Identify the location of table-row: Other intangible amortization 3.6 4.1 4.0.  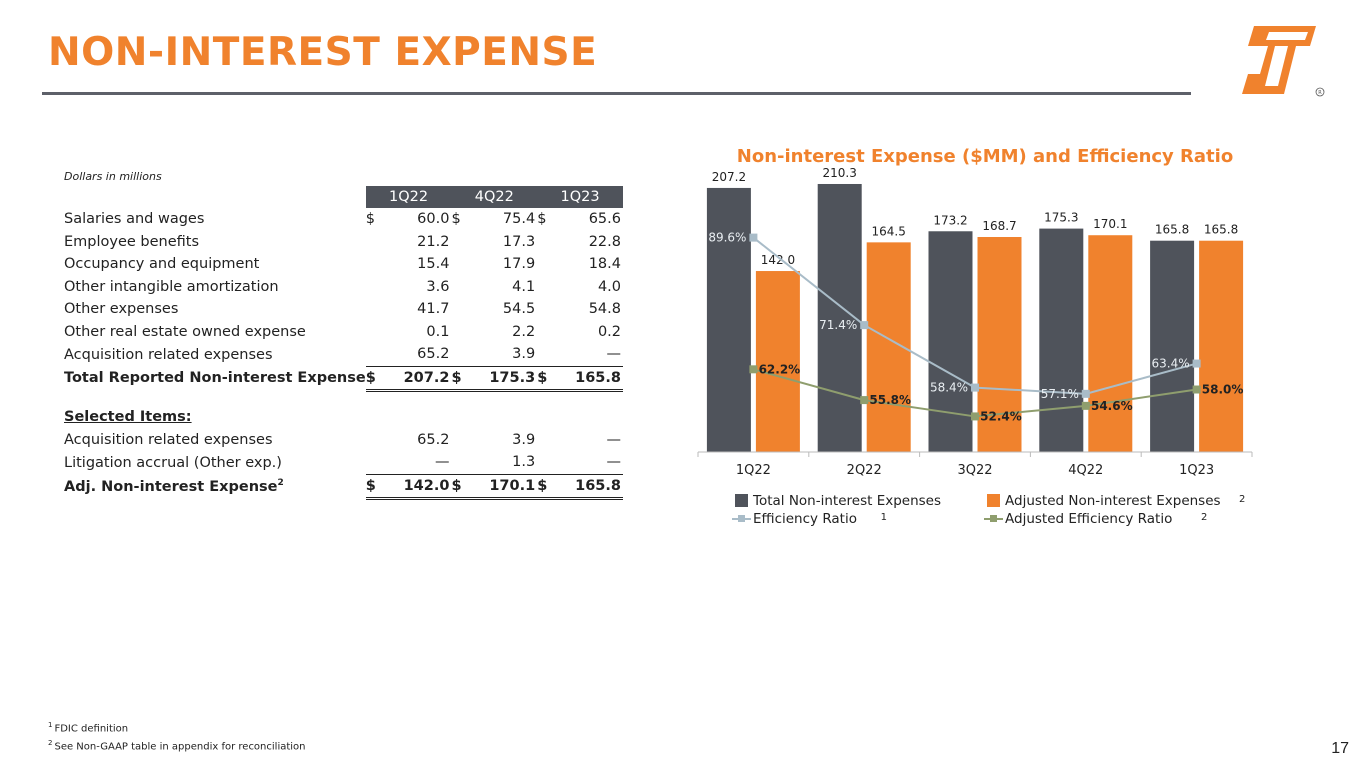
(342, 287).